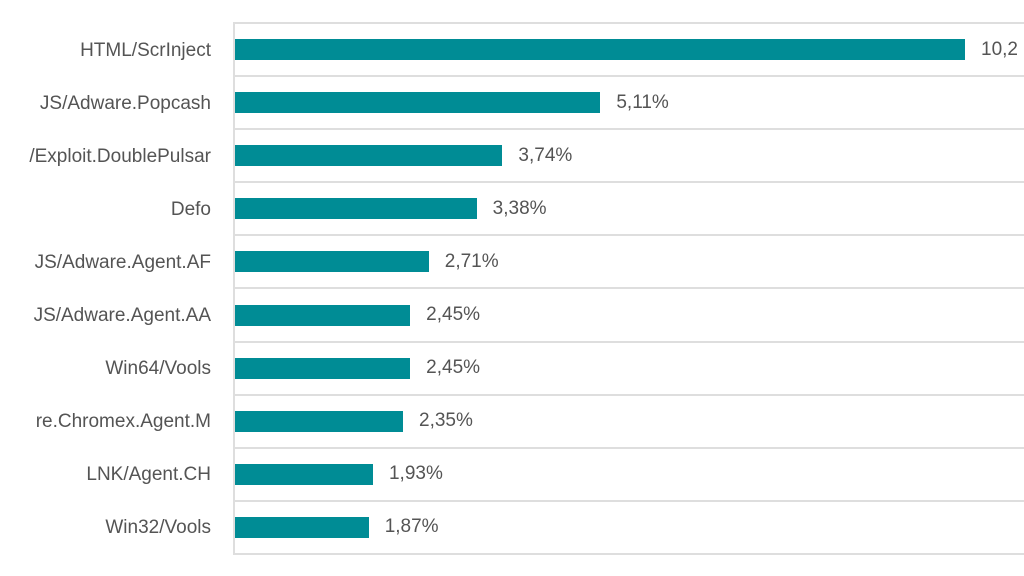 The width and height of the screenshot is (1024, 576). I want to click on category-label: re.Chromex.Agent.M, so click(123, 422).